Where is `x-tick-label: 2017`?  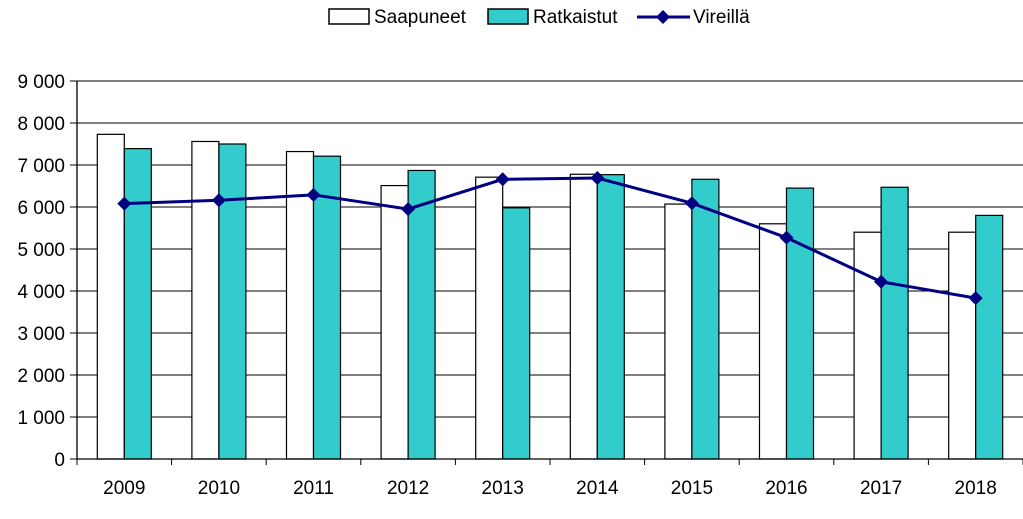
x-tick-label: 2017 is located at coordinates (881, 488).